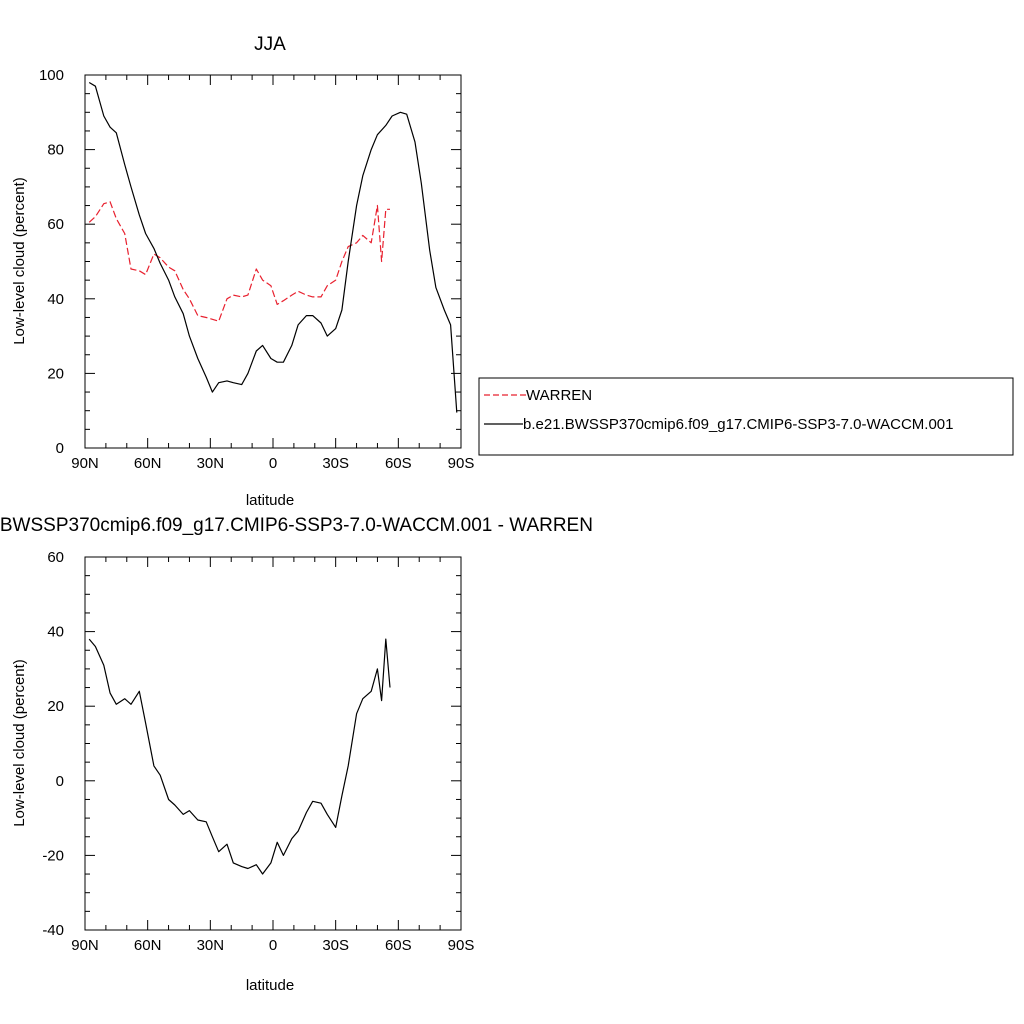 This screenshot has width=1024, height=1024. I want to click on model-series-line, so click(273, 247).